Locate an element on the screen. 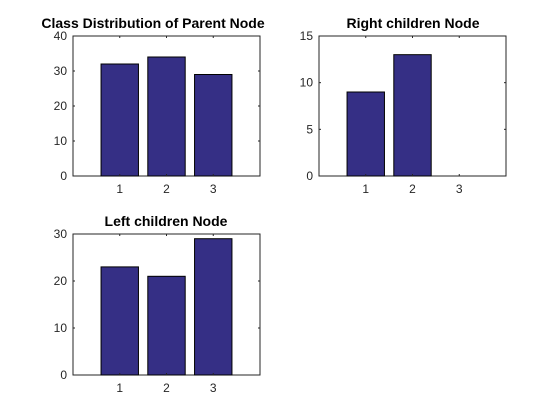 This screenshot has height=420, width=560. y-tick-label: 15 is located at coordinates (307, 36).